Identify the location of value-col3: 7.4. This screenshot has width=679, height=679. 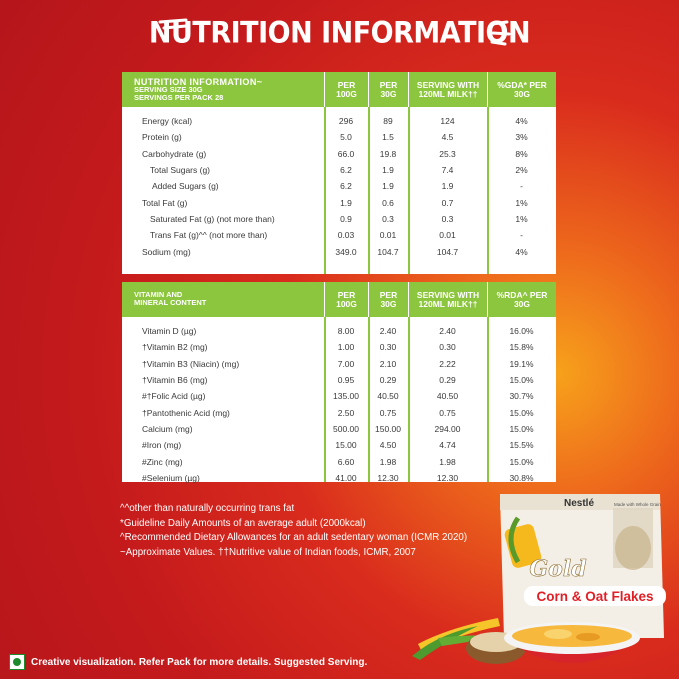
(447, 170).